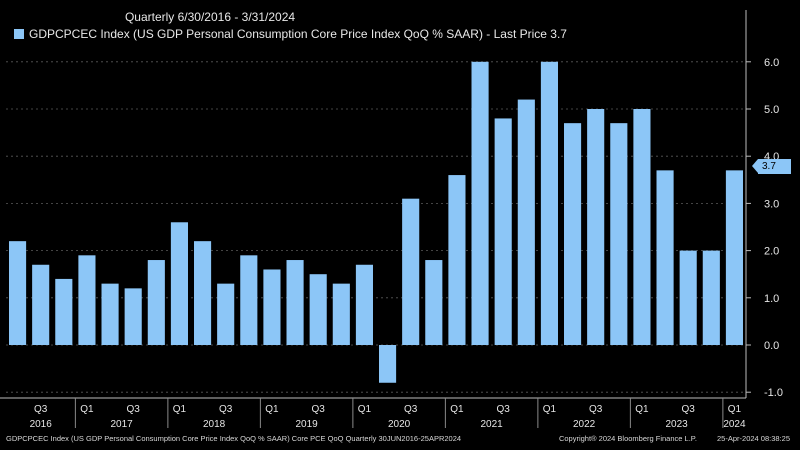 This screenshot has width=800, height=450. I want to click on y-axis: -1.00.01.02.03.04.05.06.0, so click(764, 228).